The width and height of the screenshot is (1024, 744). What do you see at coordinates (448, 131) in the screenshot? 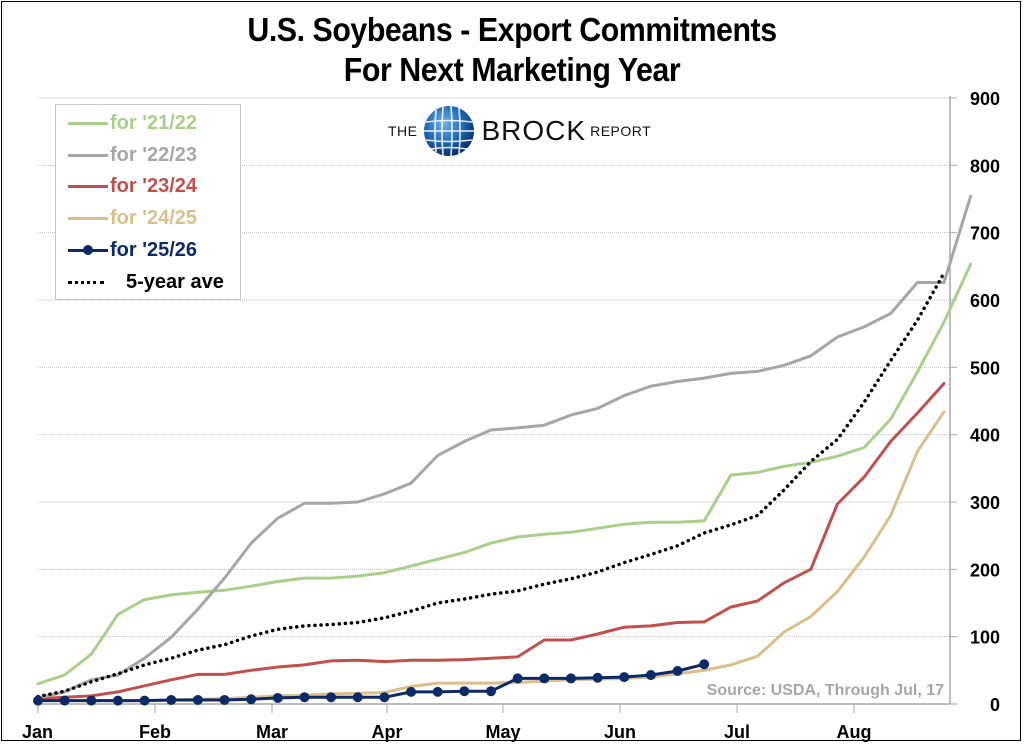
I see `globe-icon` at bounding box center [448, 131].